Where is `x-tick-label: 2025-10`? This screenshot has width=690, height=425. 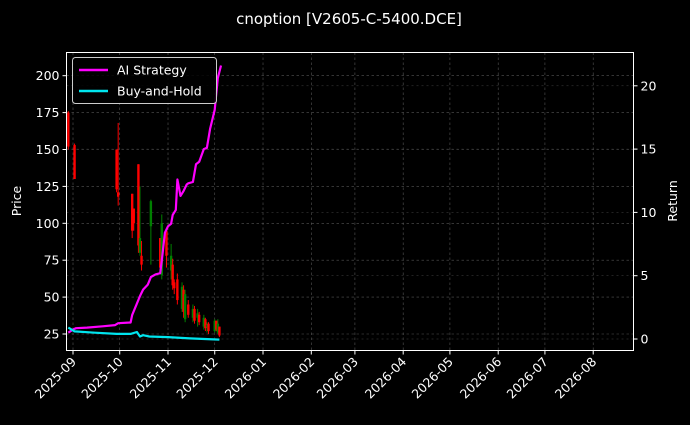 x-tick-label: 2025-10 is located at coordinates (102, 378).